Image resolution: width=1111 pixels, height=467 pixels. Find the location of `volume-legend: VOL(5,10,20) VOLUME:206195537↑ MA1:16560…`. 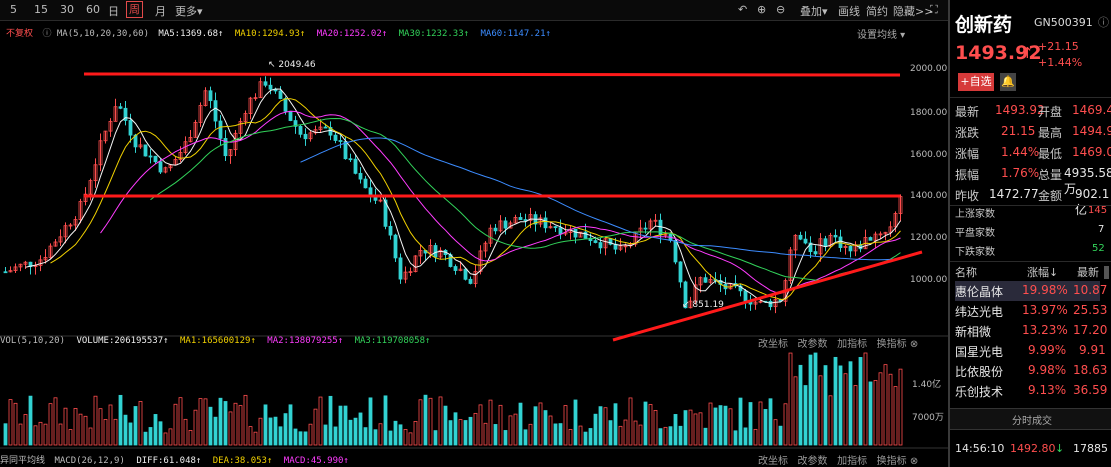

volume-legend: VOL(5,10,20) VOLUME:206195537↑ MA1:16560… is located at coordinates (215, 341).